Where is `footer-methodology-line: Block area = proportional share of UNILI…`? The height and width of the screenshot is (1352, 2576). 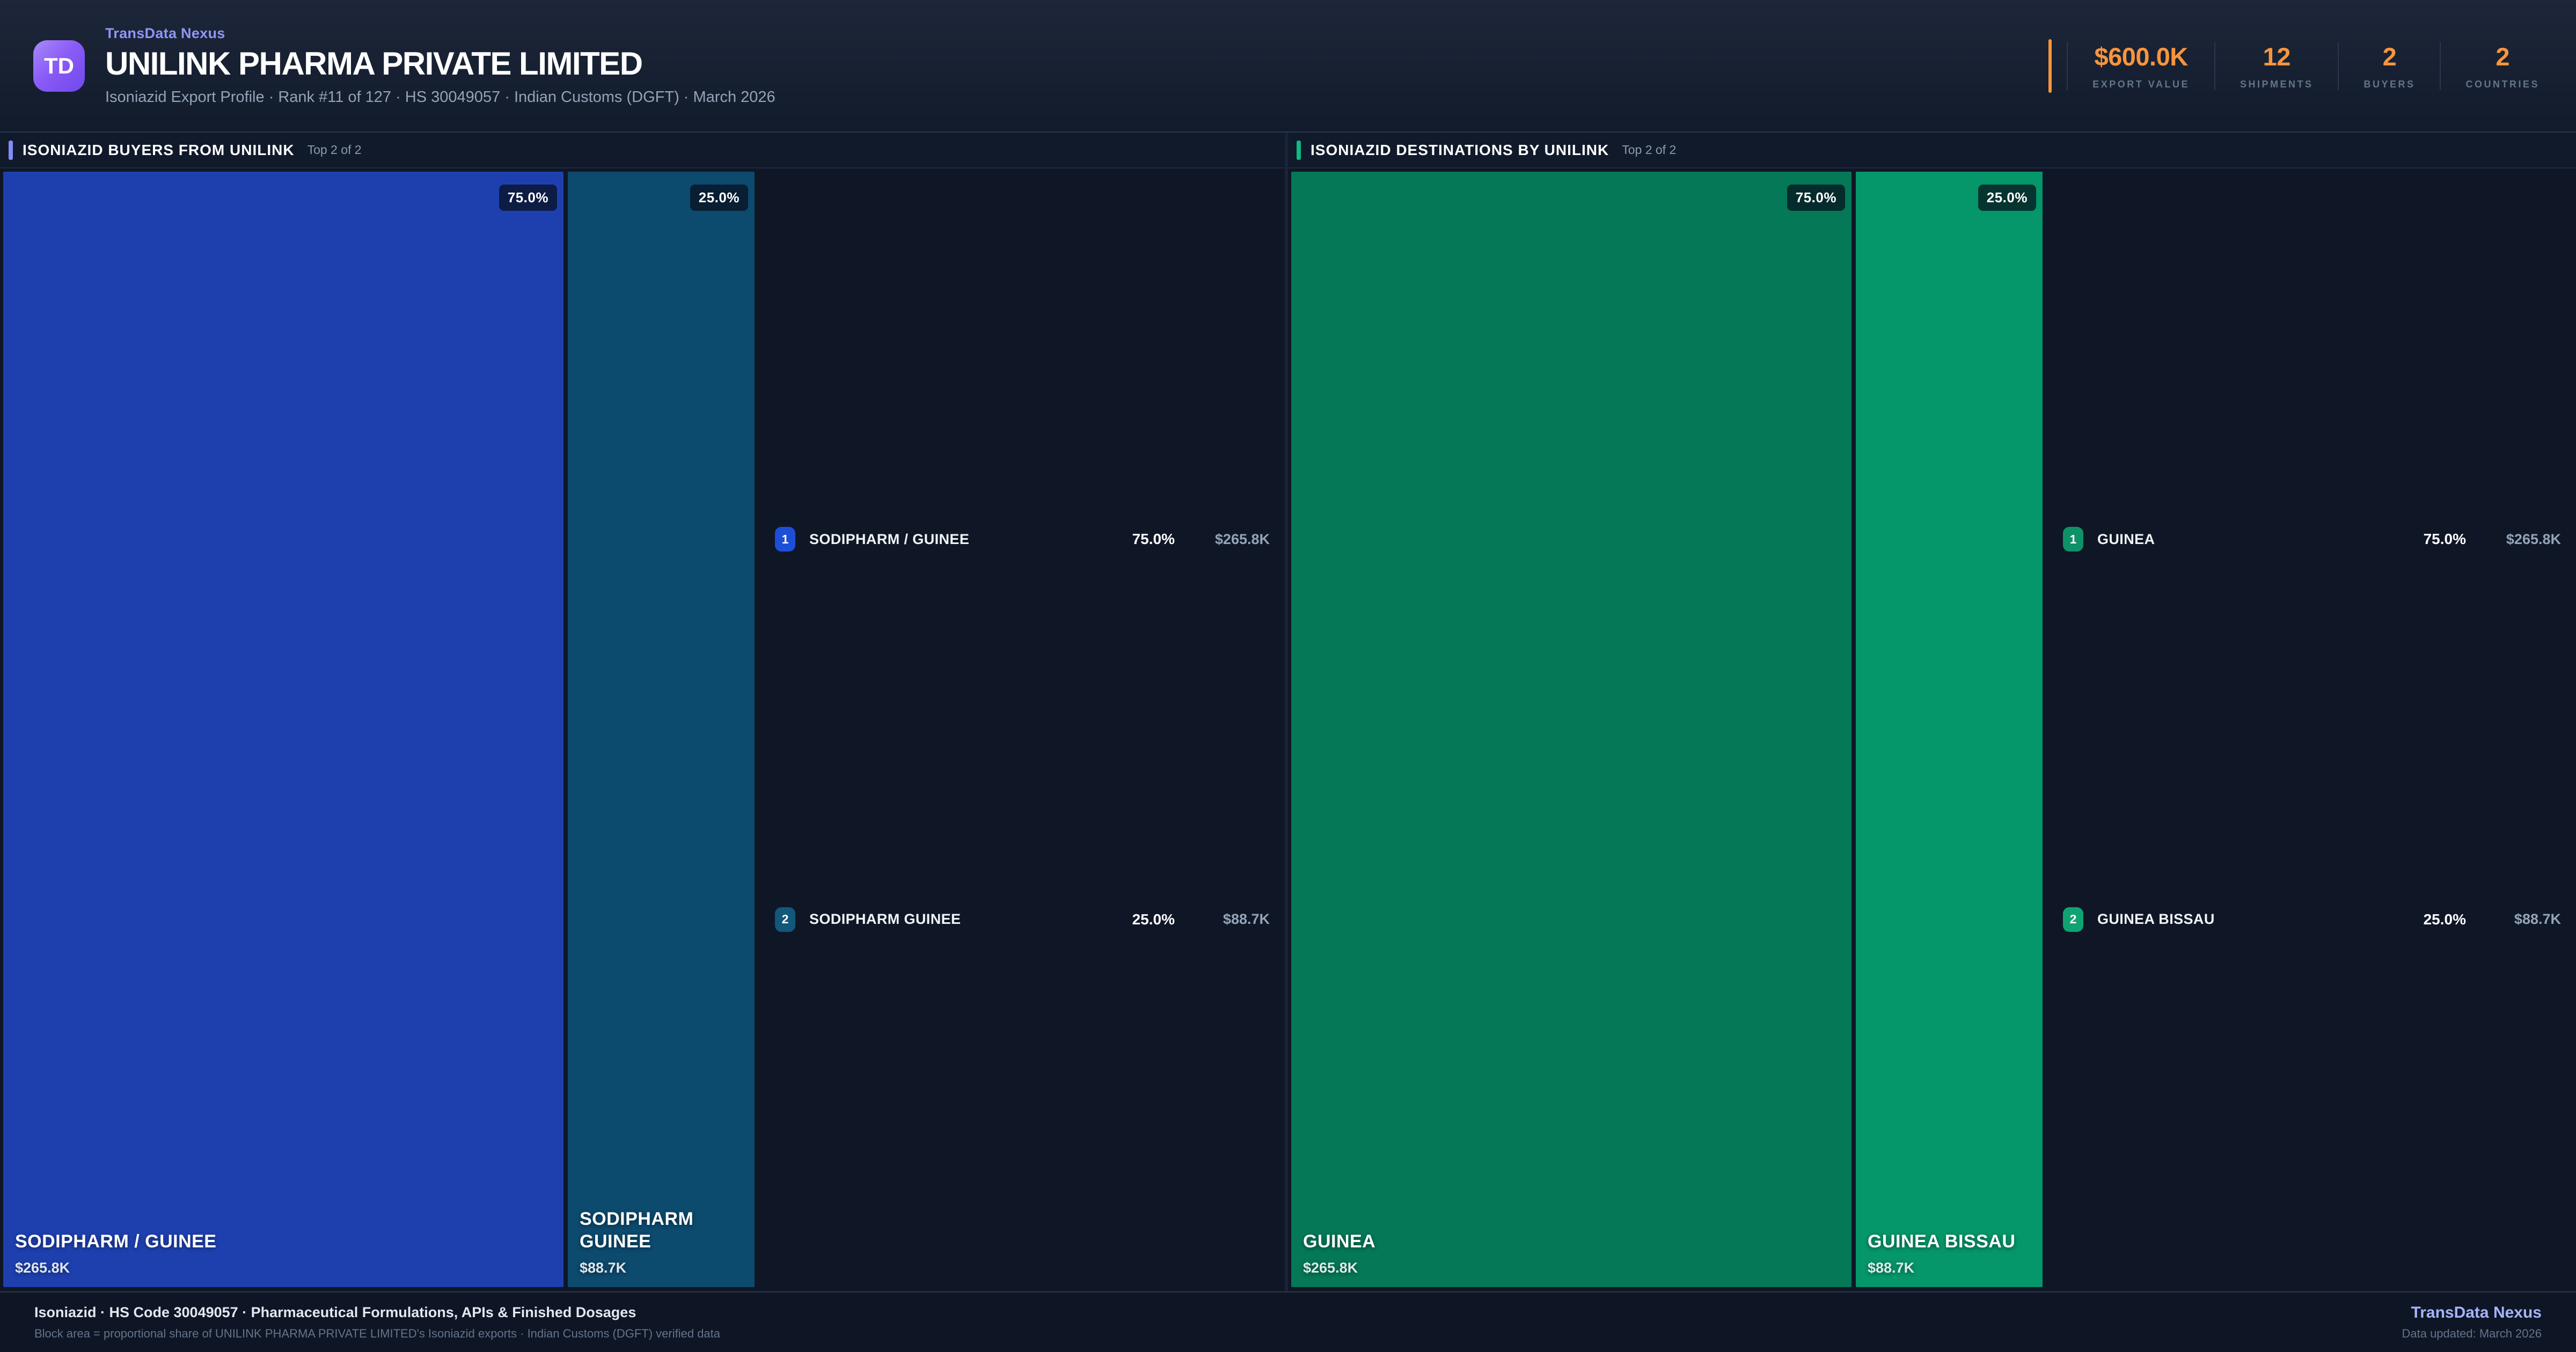
footer-methodology-line: Block area = proportional share of UNILI… is located at coordinates (377, 1333).